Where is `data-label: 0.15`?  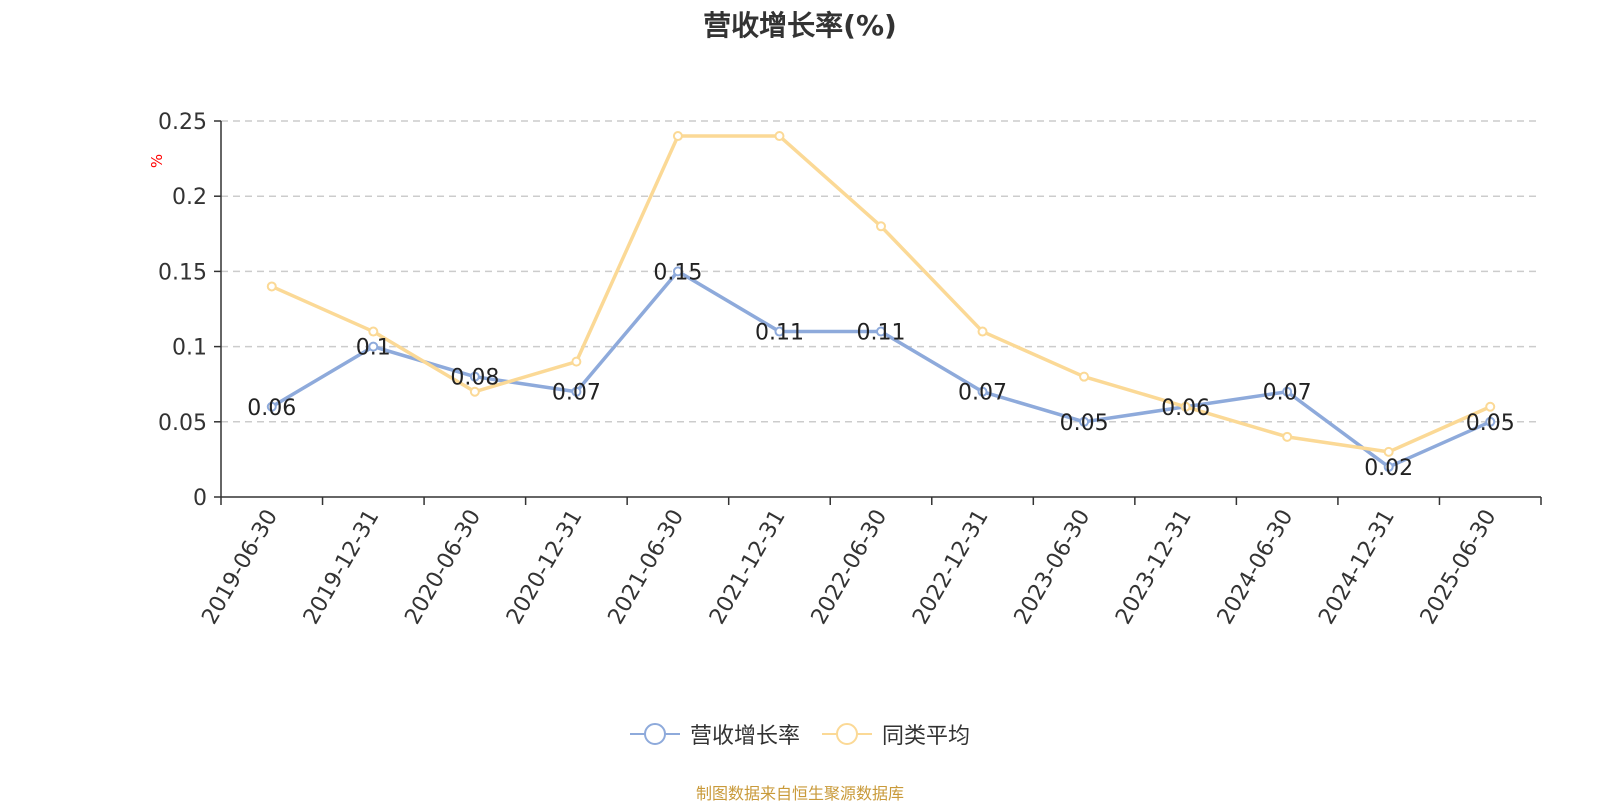 data-label: 0.15 is located at coordinates (677, 272).